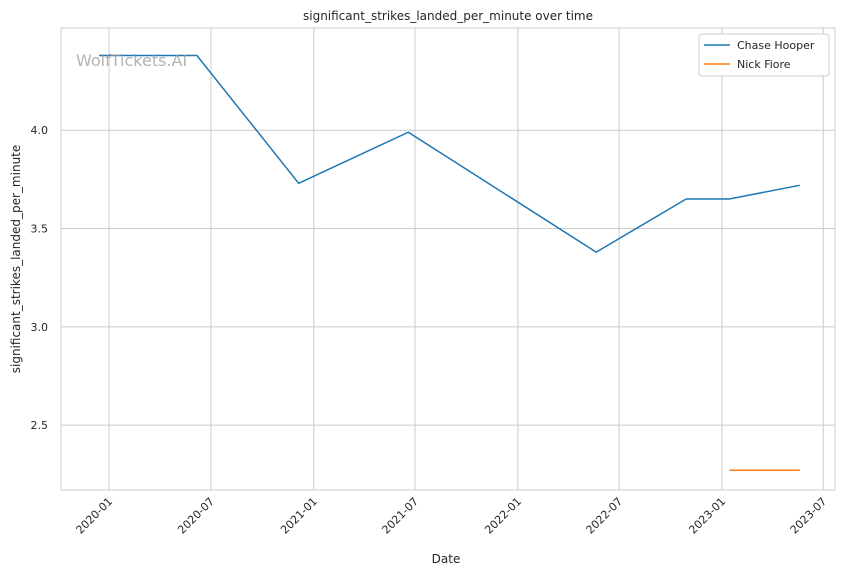 The height and width of the screenshot is (575, 856). I want to click on x-tick-label: 2022-07, so click(605, 516).